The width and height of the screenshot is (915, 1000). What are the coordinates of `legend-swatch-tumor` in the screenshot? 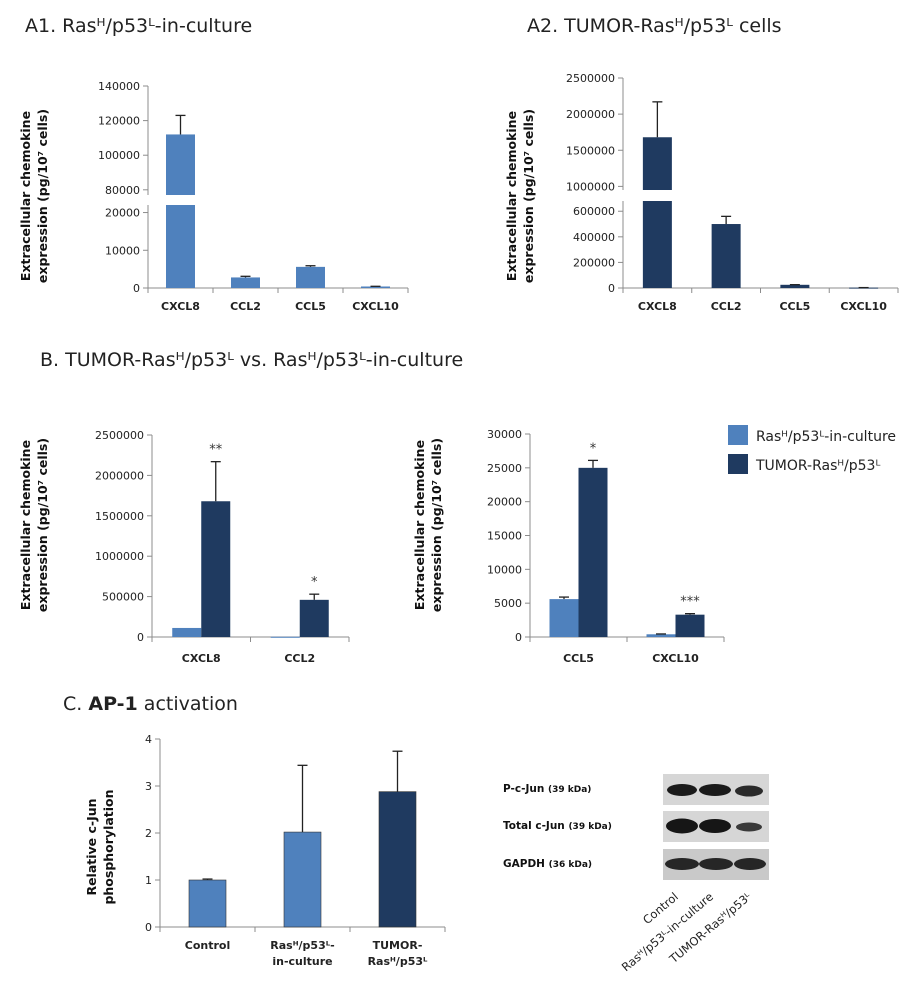 It's located at (738, 464).